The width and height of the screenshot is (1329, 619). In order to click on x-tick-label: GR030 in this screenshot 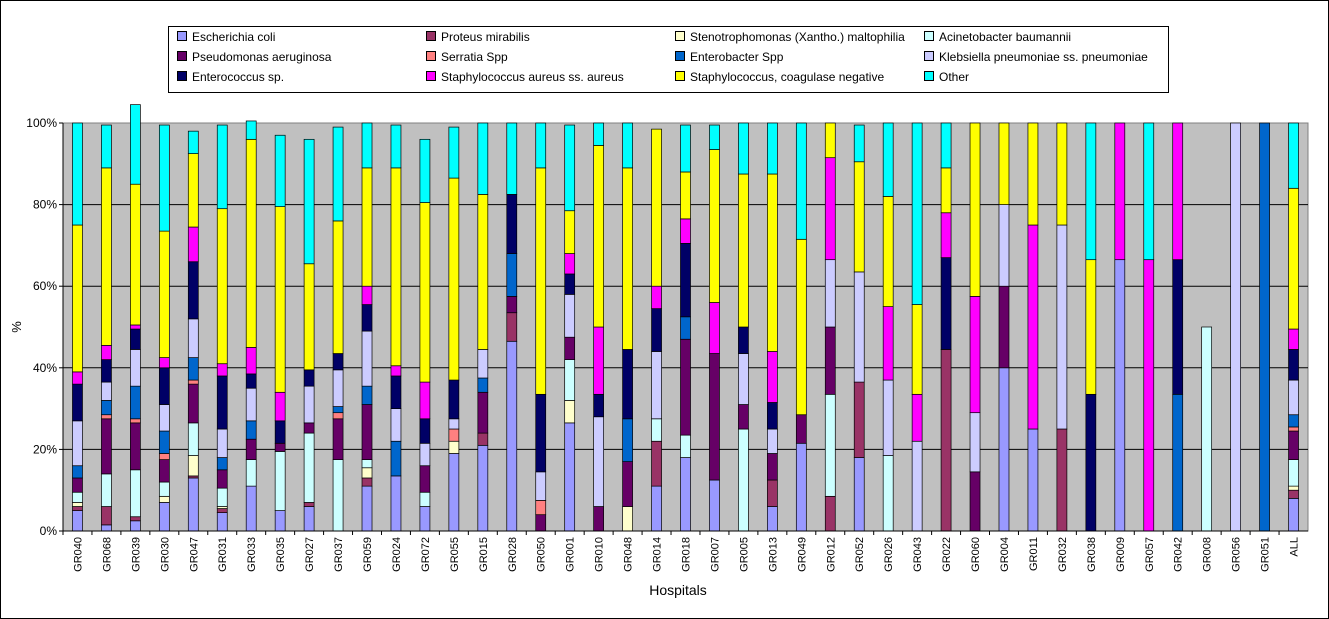, I will do `click(165, 554)`.